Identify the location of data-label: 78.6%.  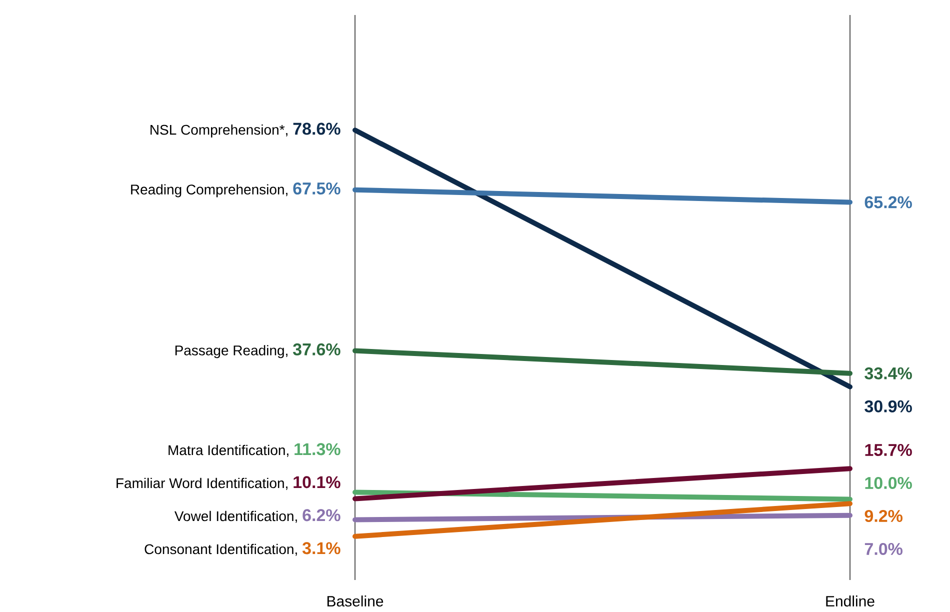
(316, 128).